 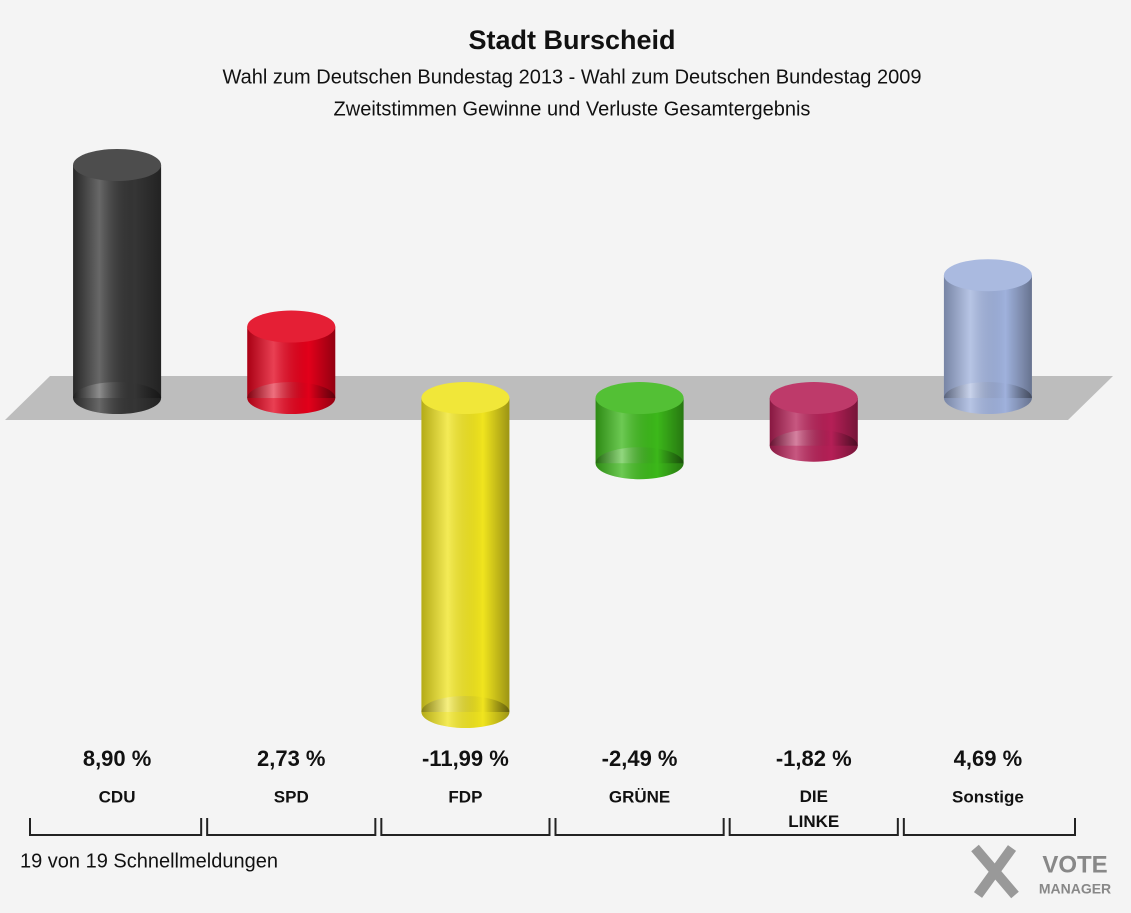 What do you see at coordinates (1074, 864) in the screenshot?
I see `logo-text: VOTE` at bounding box center [1074, 864].